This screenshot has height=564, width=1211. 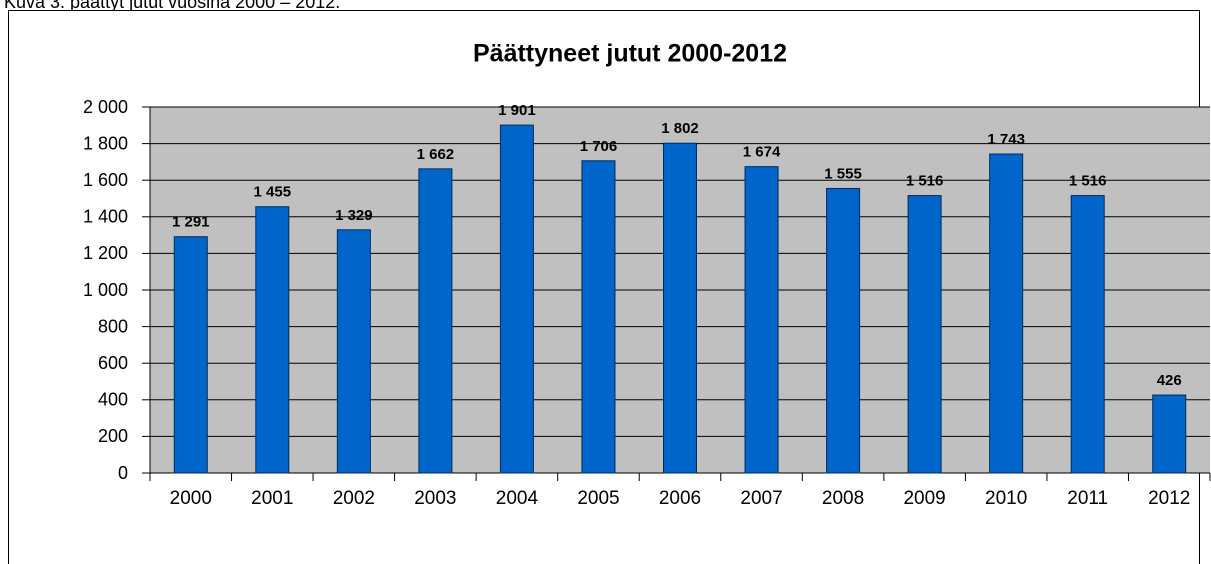 I want to click on x-tick-label: 2000, so click(x=191, y=498).